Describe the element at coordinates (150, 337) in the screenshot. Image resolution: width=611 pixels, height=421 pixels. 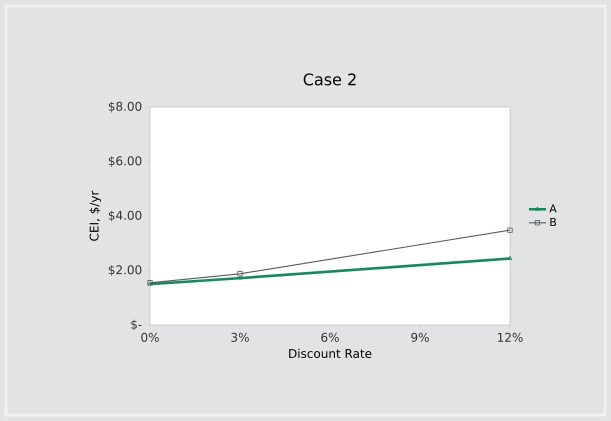
I see `x-tick-label: 0%` at that location.